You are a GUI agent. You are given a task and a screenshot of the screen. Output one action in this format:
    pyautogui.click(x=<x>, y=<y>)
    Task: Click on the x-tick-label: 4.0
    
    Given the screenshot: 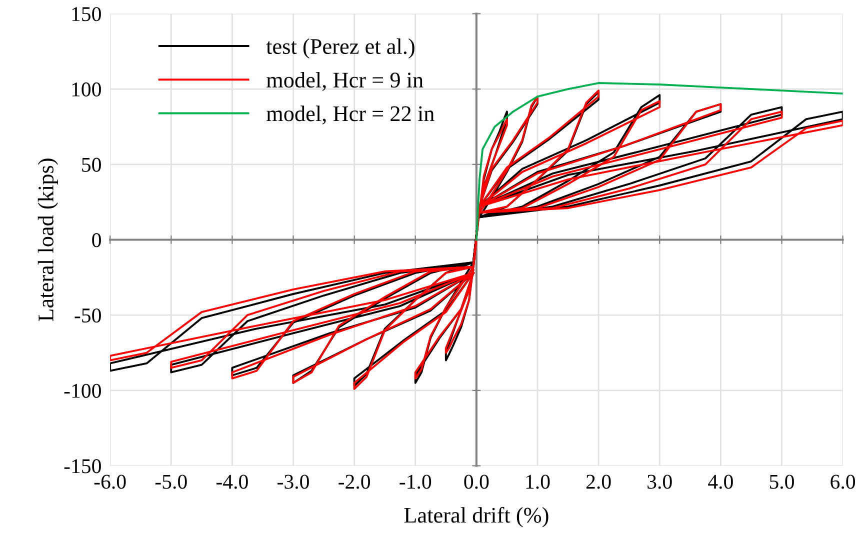 What is the action you would take?
    pyautogui.click(x=720, y=481)
    